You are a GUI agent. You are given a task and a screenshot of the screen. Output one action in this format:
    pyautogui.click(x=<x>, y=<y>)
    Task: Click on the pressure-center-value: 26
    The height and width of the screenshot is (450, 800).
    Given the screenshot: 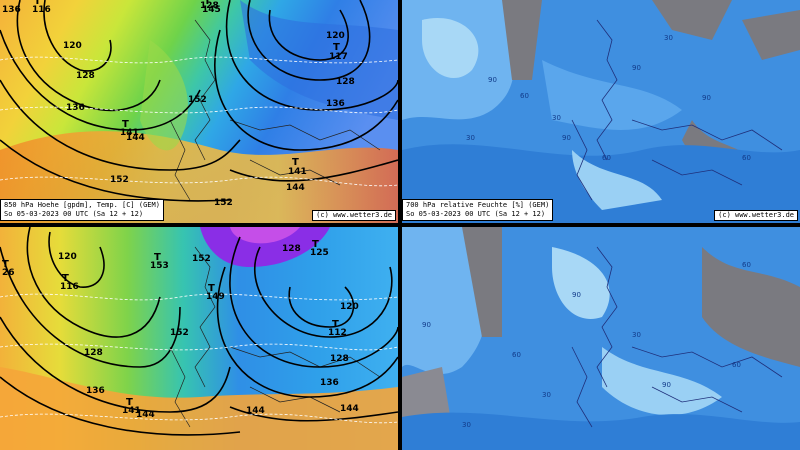 What is the action you would take?
    pyautogui.click(x=8, y=273)
    